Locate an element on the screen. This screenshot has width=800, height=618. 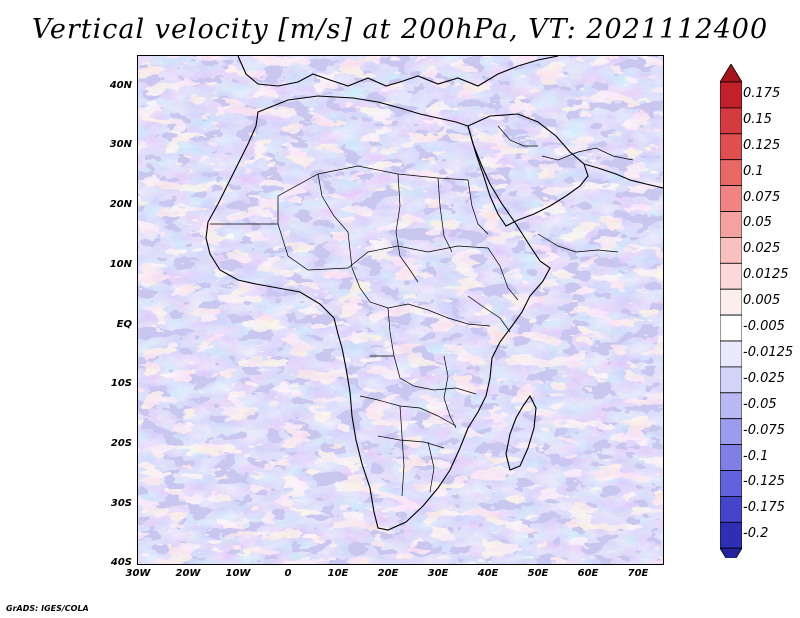
colorbar-tick-label: -0.05 is located at coordinates (760, 404).